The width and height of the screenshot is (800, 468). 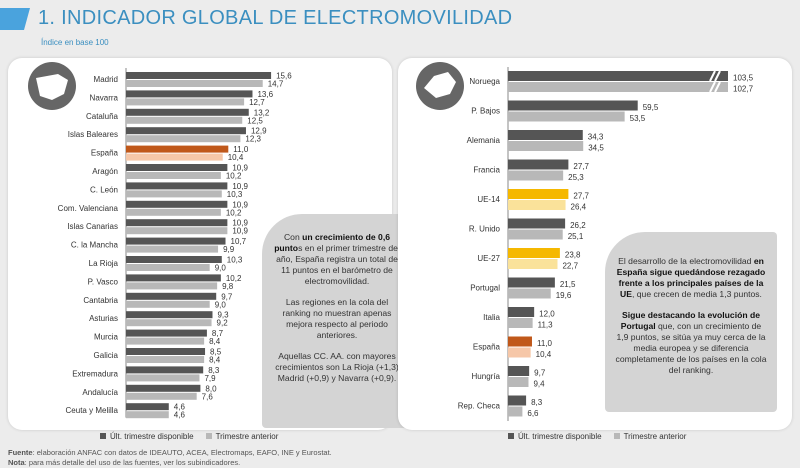 What do you see at coordinates (579, 207) in the screenshot?
I see `value-label-previous: 26,4` at bounding box center [579, 207].